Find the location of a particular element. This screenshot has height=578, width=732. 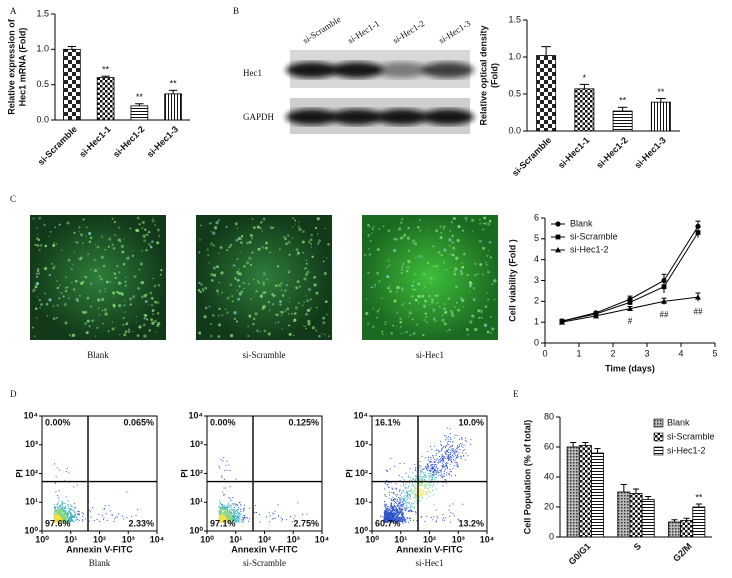

x-tick-label: S is located at coordinates (637, 546).